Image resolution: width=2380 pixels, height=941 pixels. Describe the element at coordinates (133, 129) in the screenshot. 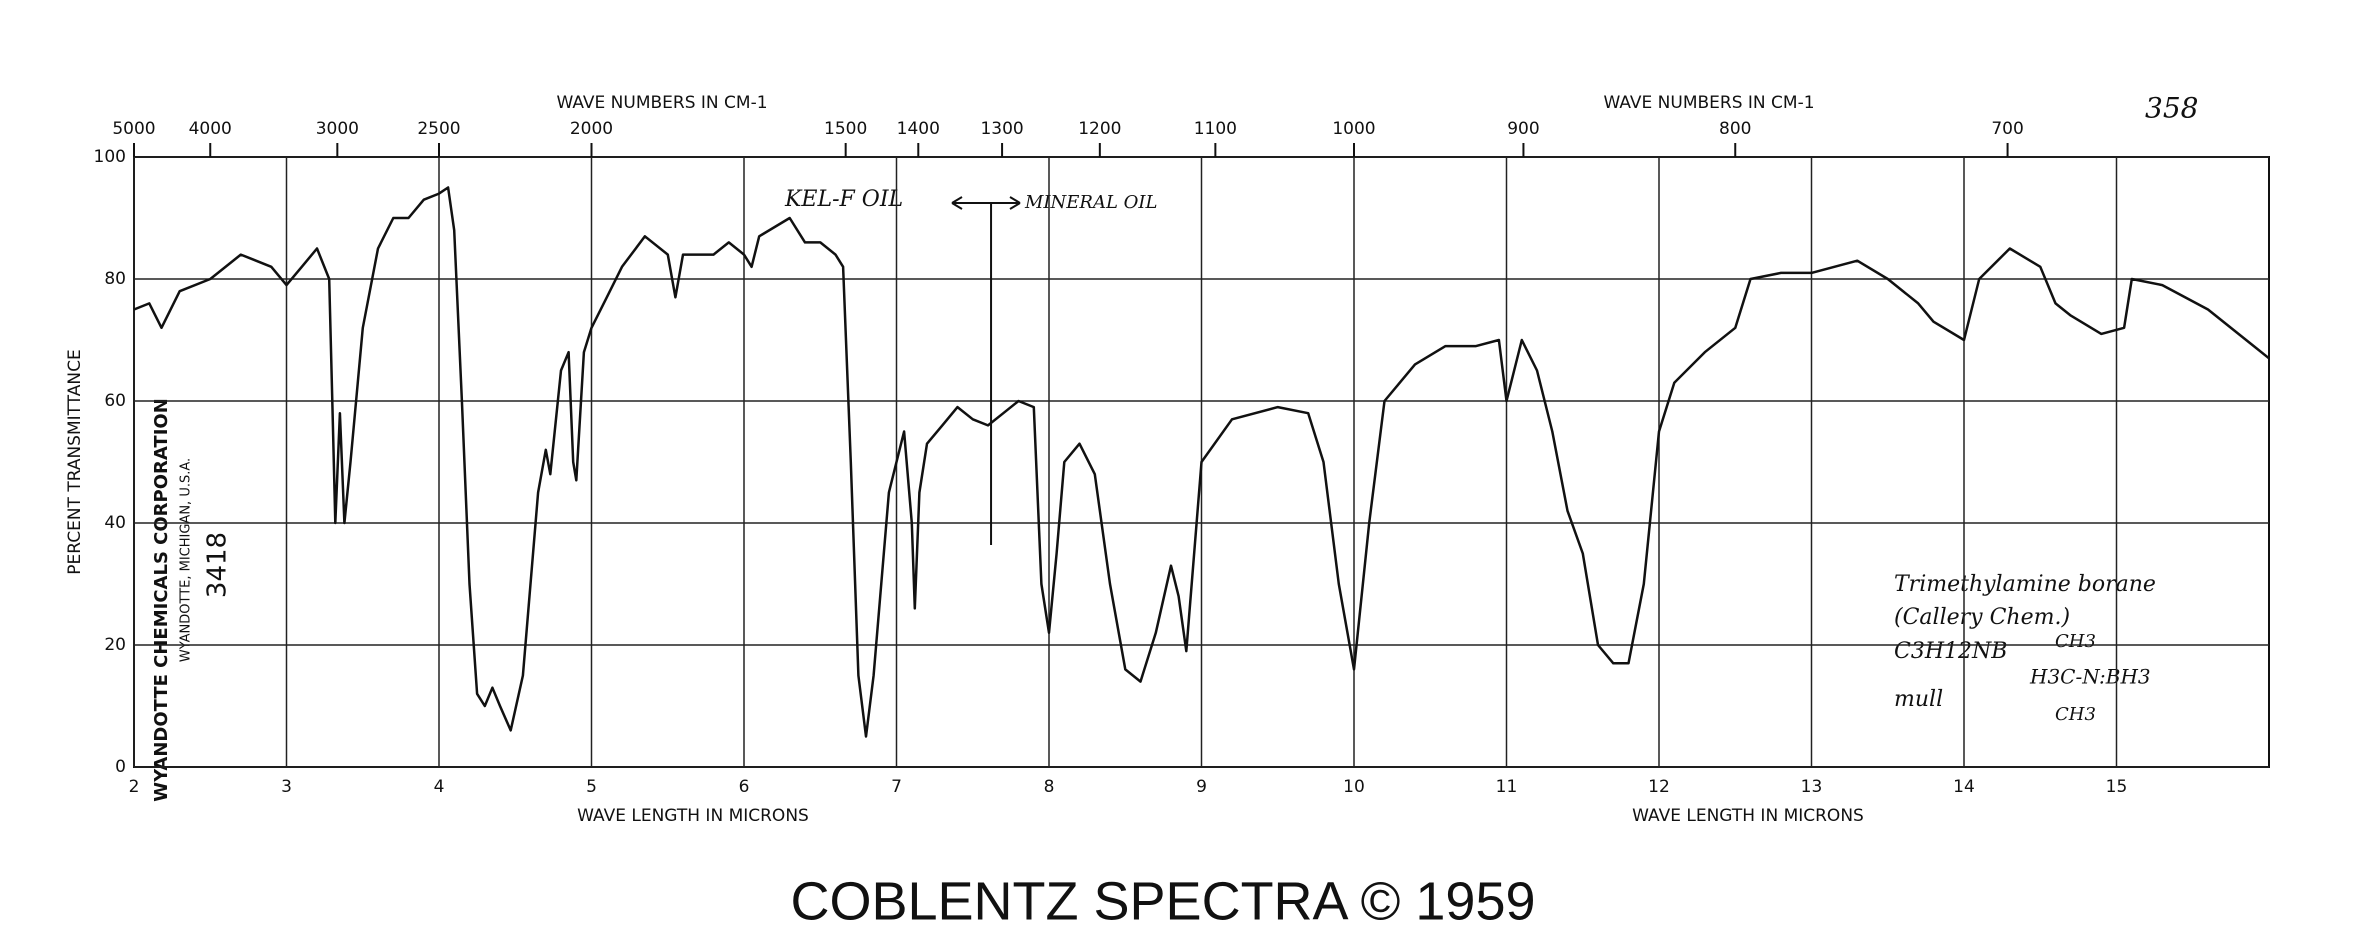

I see `x2-tick-label: 5000` at that location.